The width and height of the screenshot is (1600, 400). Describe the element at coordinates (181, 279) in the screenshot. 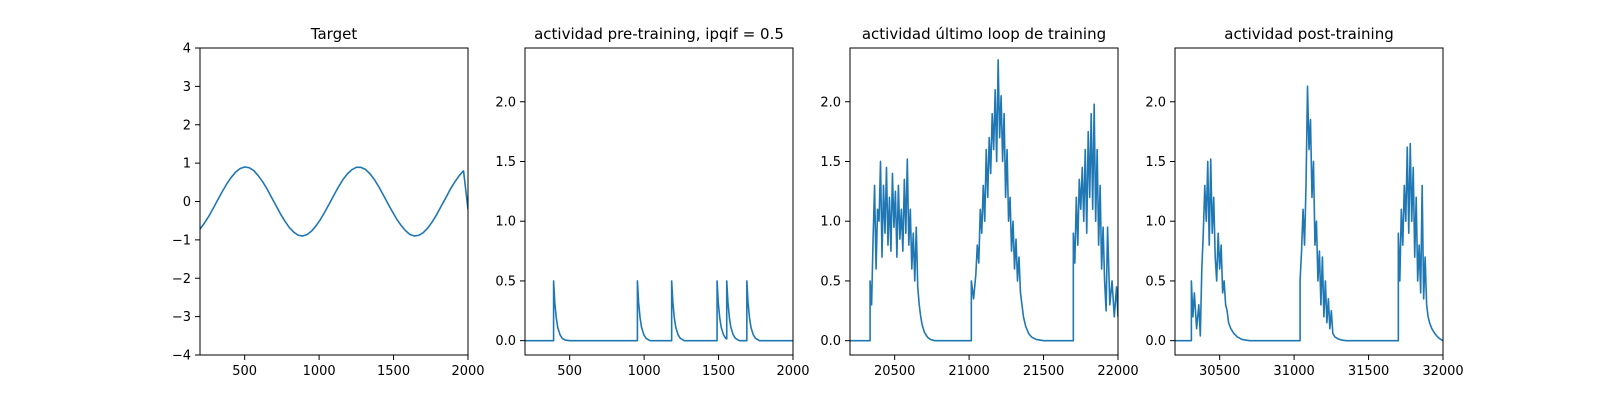

I see `y-tick-label: −2` at that location.